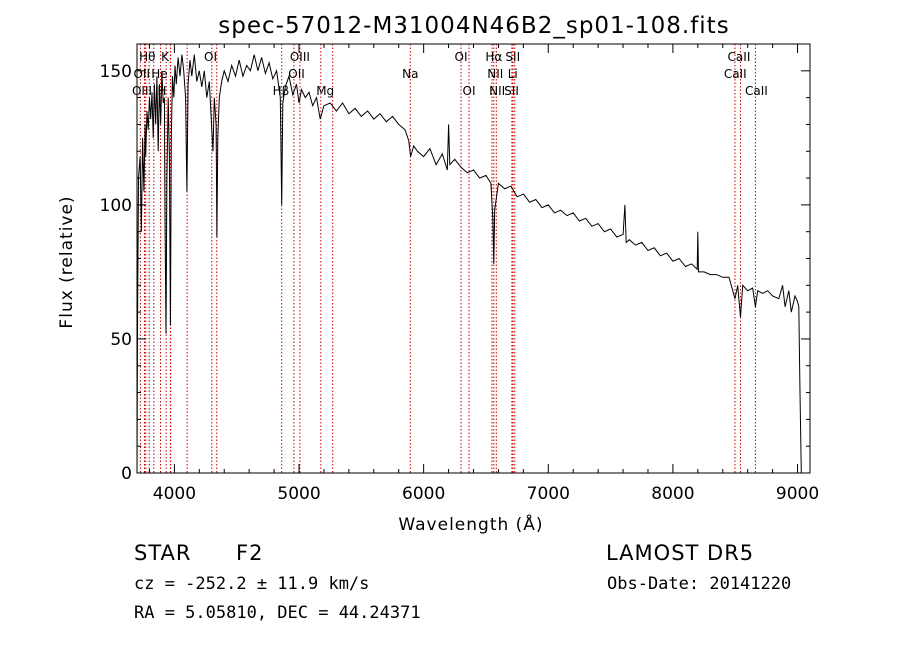 The width and height of the screenshot is (900, 649). What do you see at coordinates (325, 91) in the screenshot?
I see `spectral-line-label: Mg` at bounding box center [325, 91].